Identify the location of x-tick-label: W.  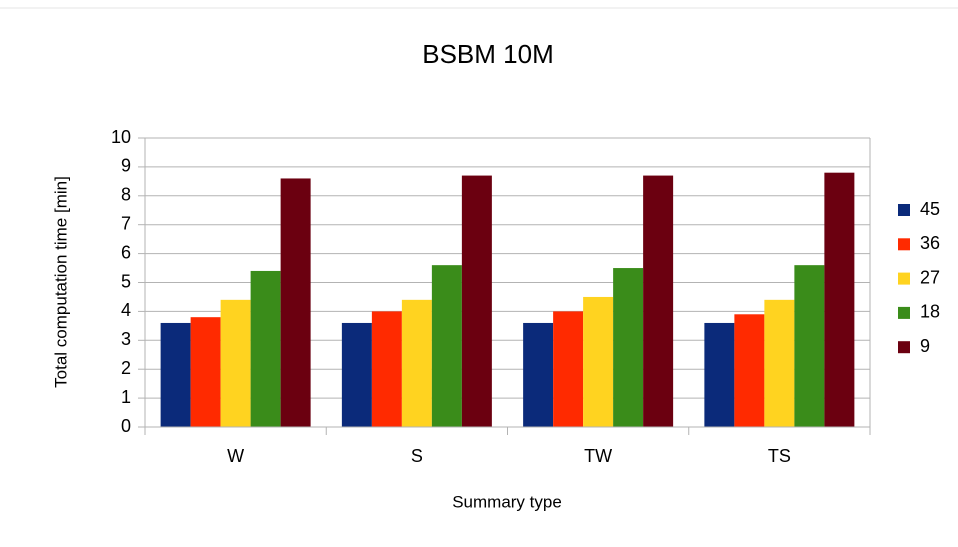
(235, 456).